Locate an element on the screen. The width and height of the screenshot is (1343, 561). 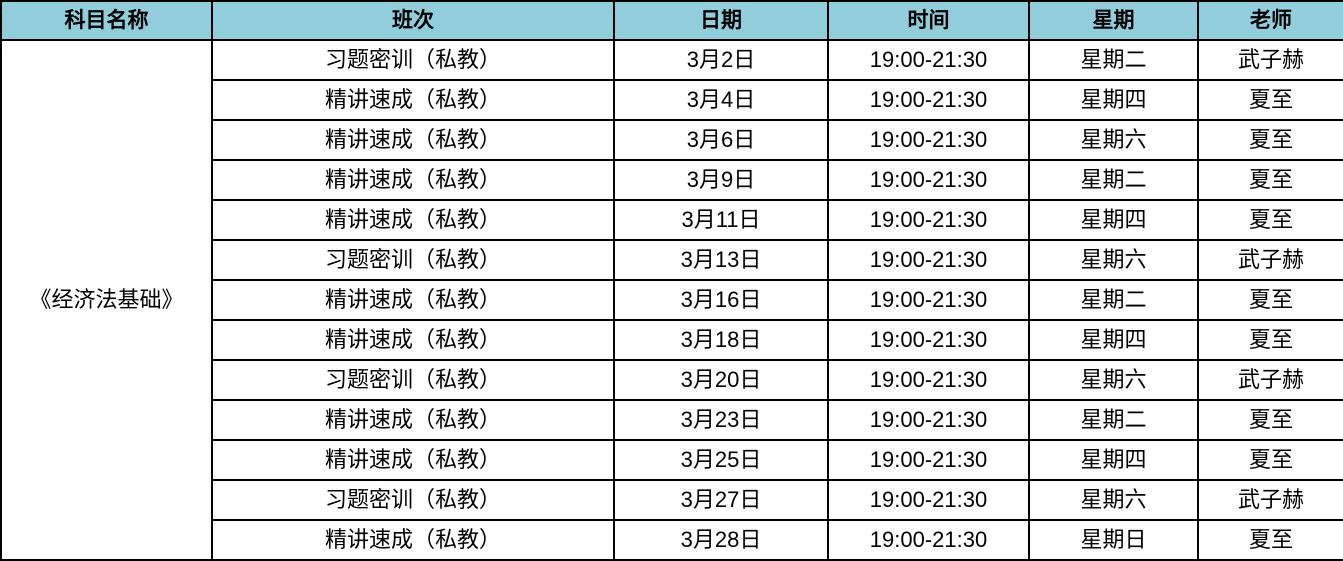
table-row: 精讲速成（私教） 3月4日 19:00-21:30 星期四 夏至 is located at coordinates (672, 100).